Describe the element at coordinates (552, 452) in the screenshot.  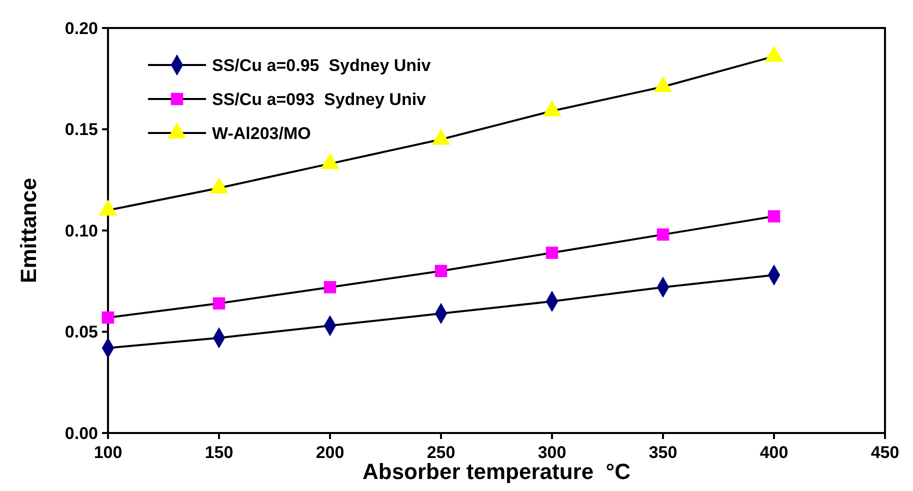
I see `x-tick-label: 300` at that location.